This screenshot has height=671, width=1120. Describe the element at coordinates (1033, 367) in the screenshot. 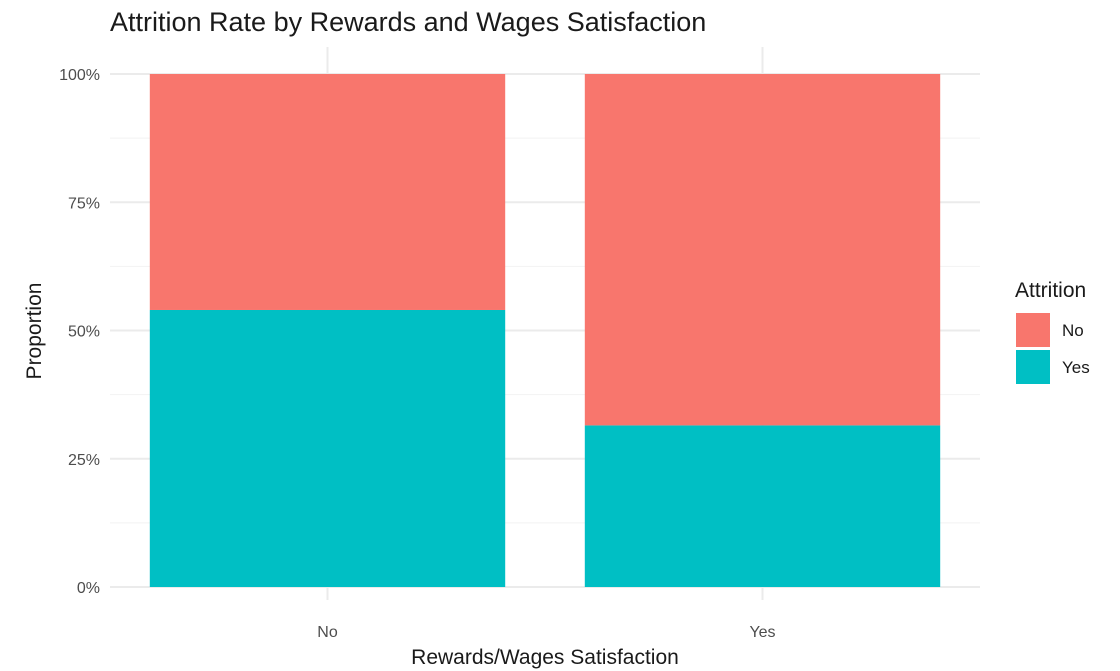

I see `legend-key-yes` at that location.